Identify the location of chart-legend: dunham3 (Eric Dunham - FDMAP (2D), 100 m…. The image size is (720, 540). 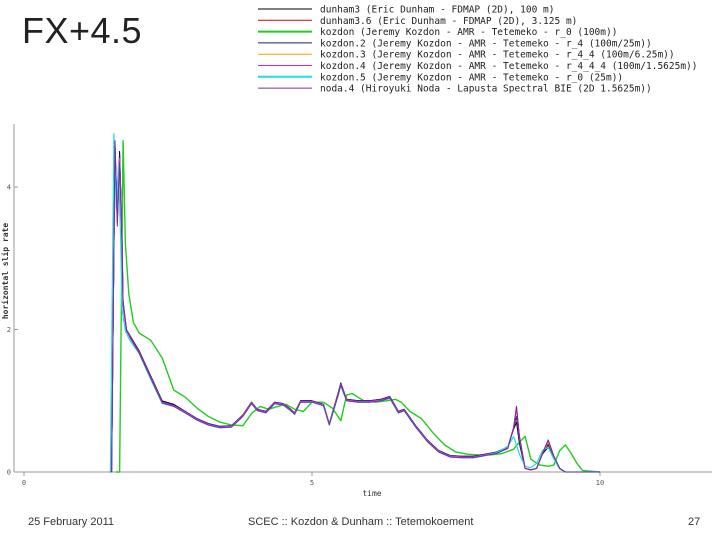
(478, 50).